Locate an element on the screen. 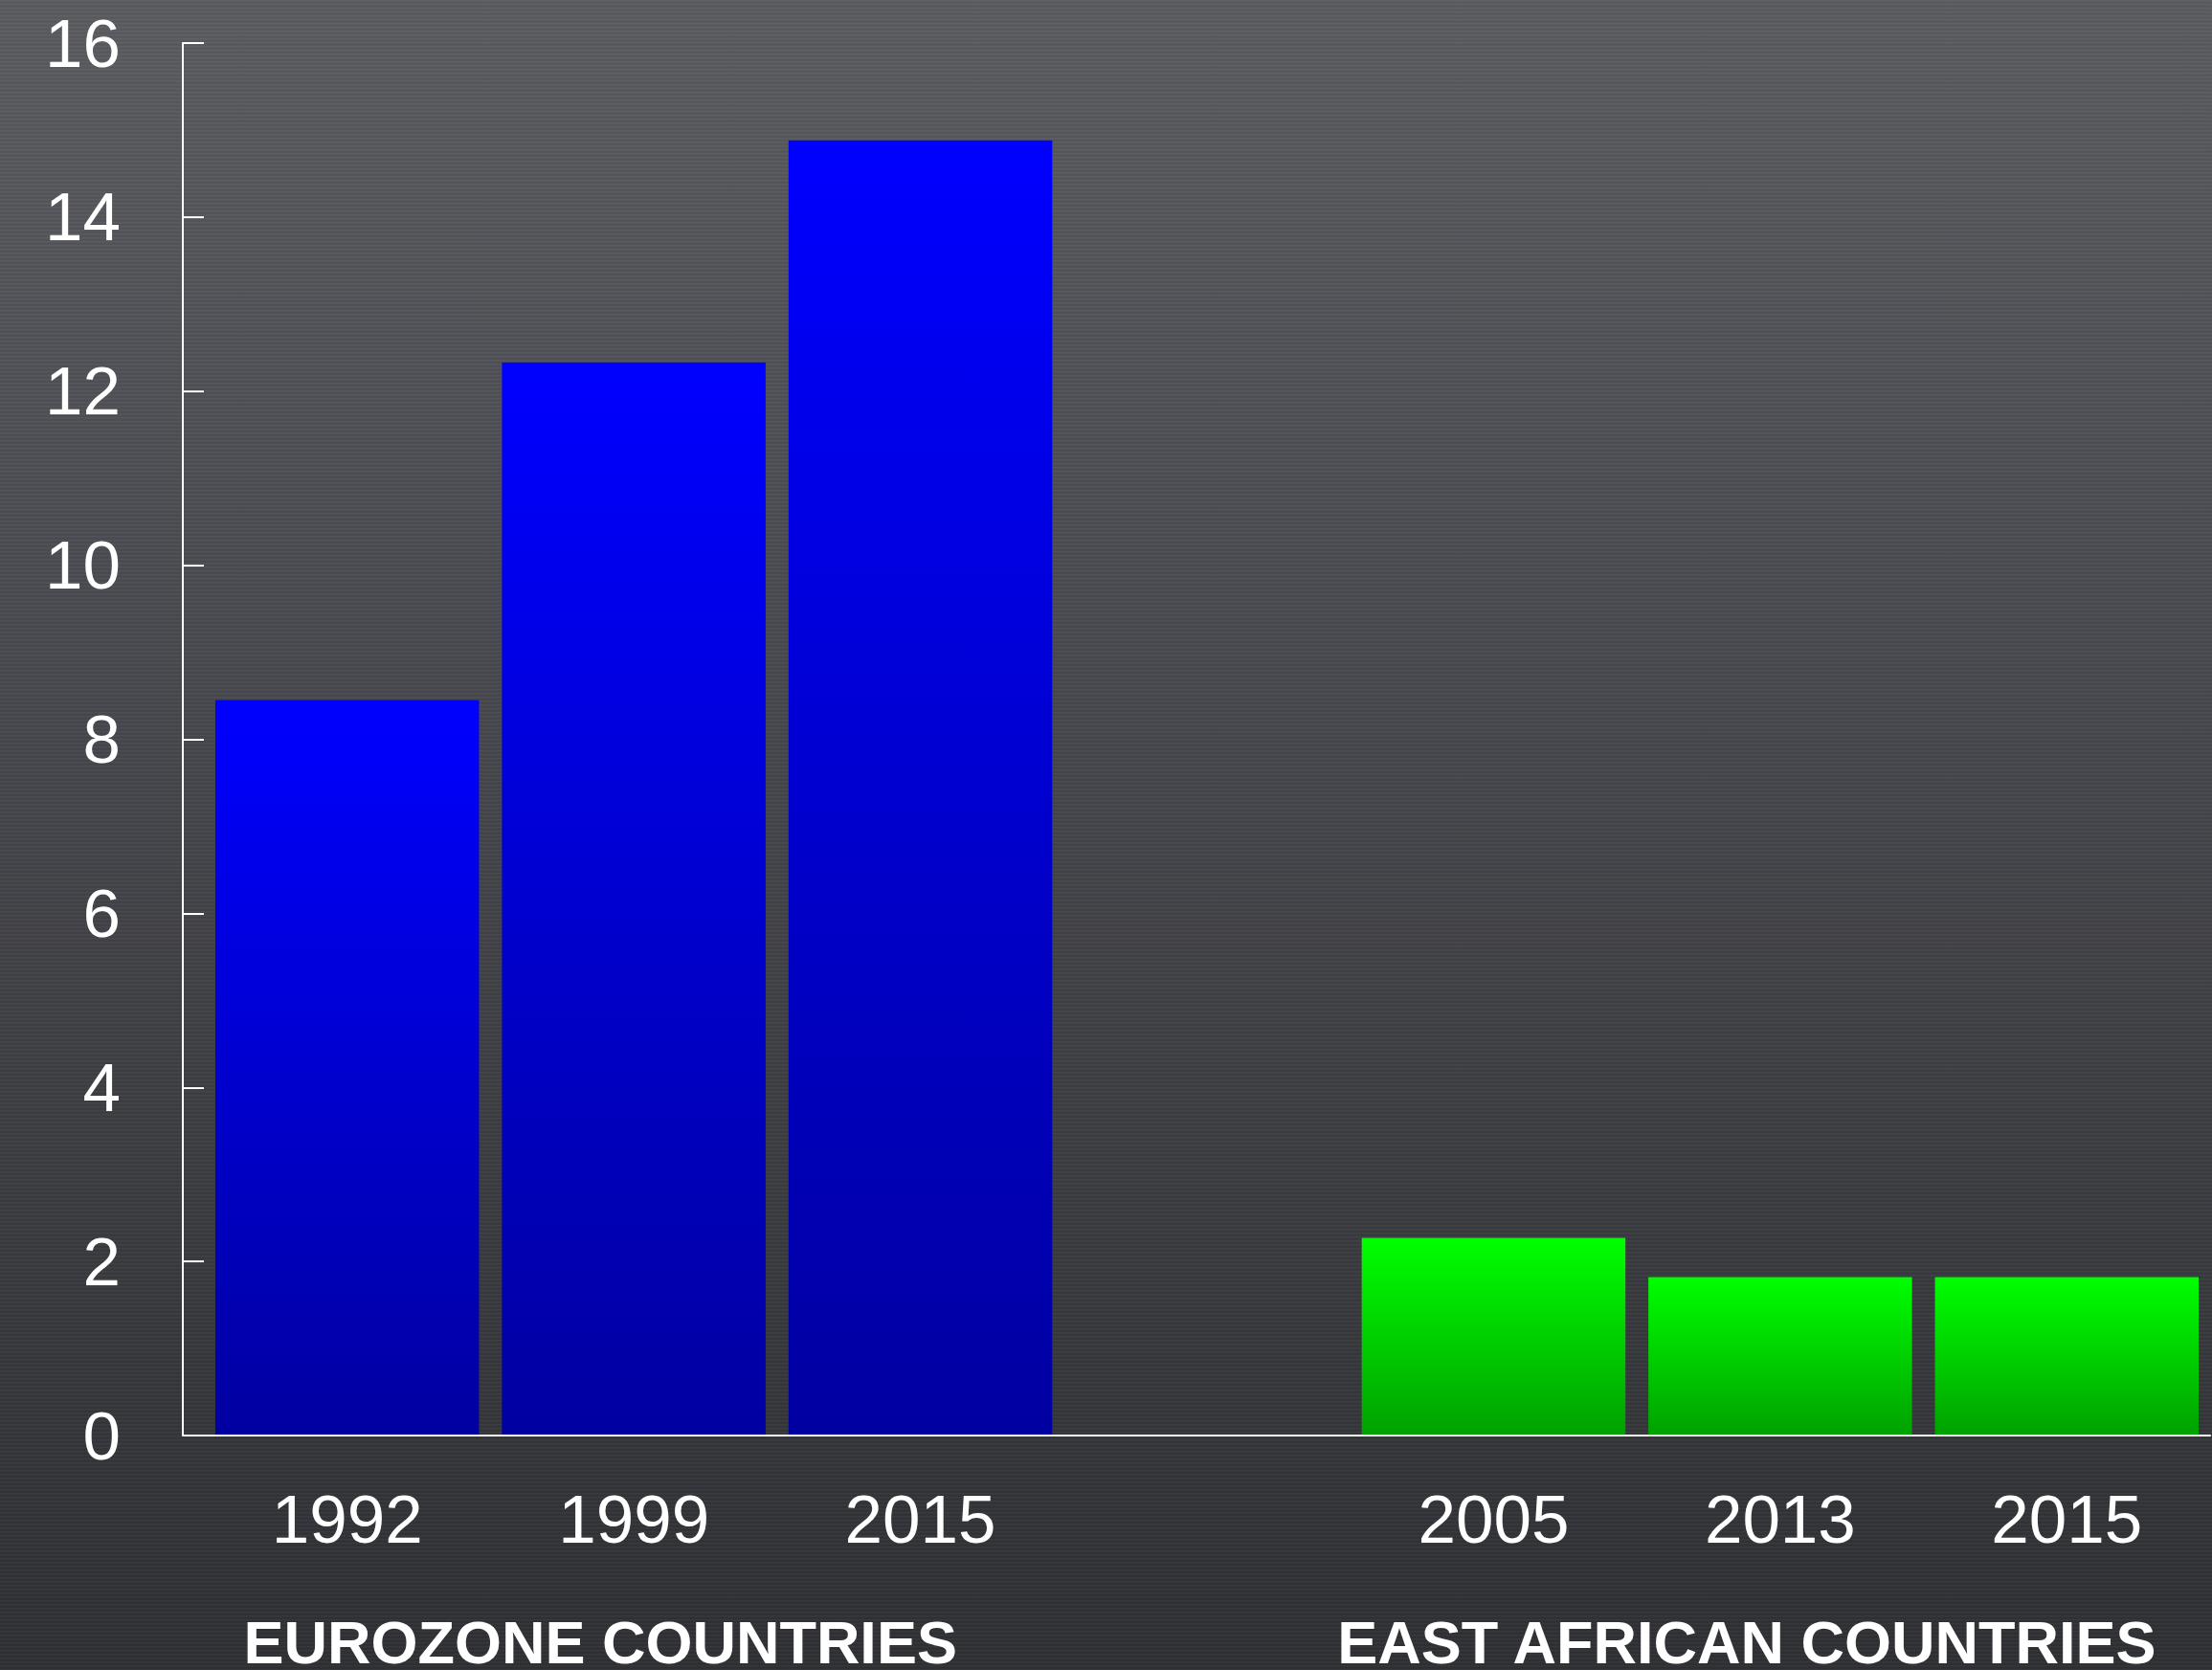  y-tick-label: 6 is located at coordinates (101, 913).